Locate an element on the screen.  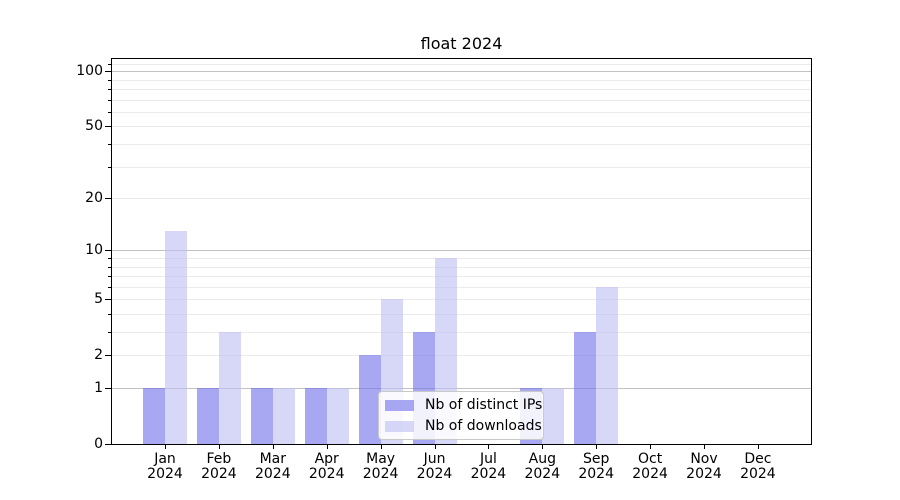
bar-distinct-ips-sep is located at coordinates (585, 388).